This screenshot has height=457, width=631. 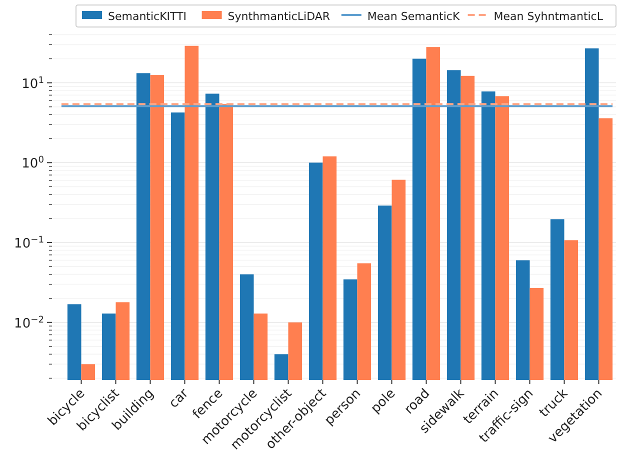 I want to click on legend-label: SemanticKITTI, so click(x=147, y=16).